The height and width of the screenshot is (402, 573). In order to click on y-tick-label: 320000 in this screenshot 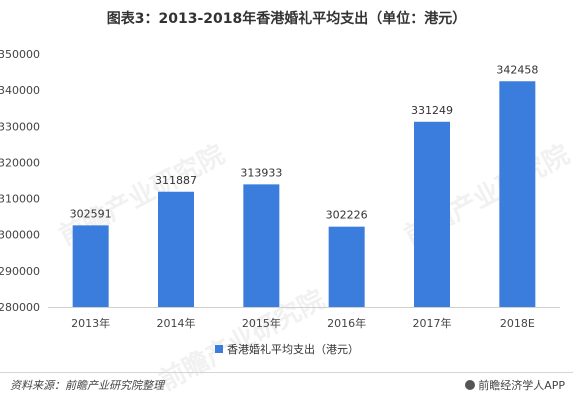, I will do `click(20, 162)`.